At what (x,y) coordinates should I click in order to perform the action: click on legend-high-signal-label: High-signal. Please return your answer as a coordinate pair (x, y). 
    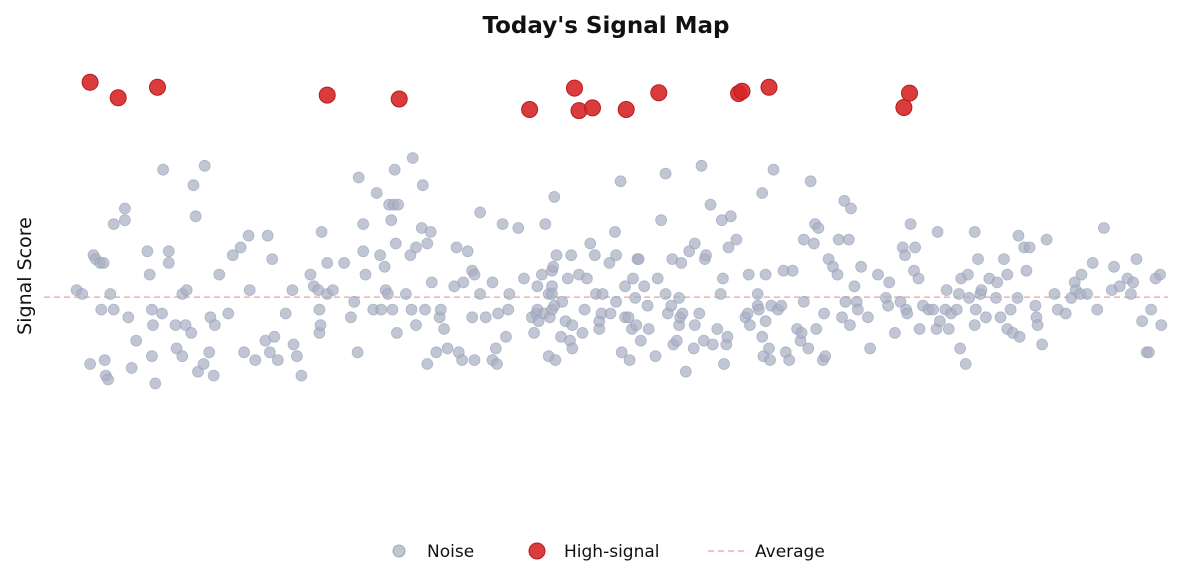
    Looking at the image, I should click on (612, 552).